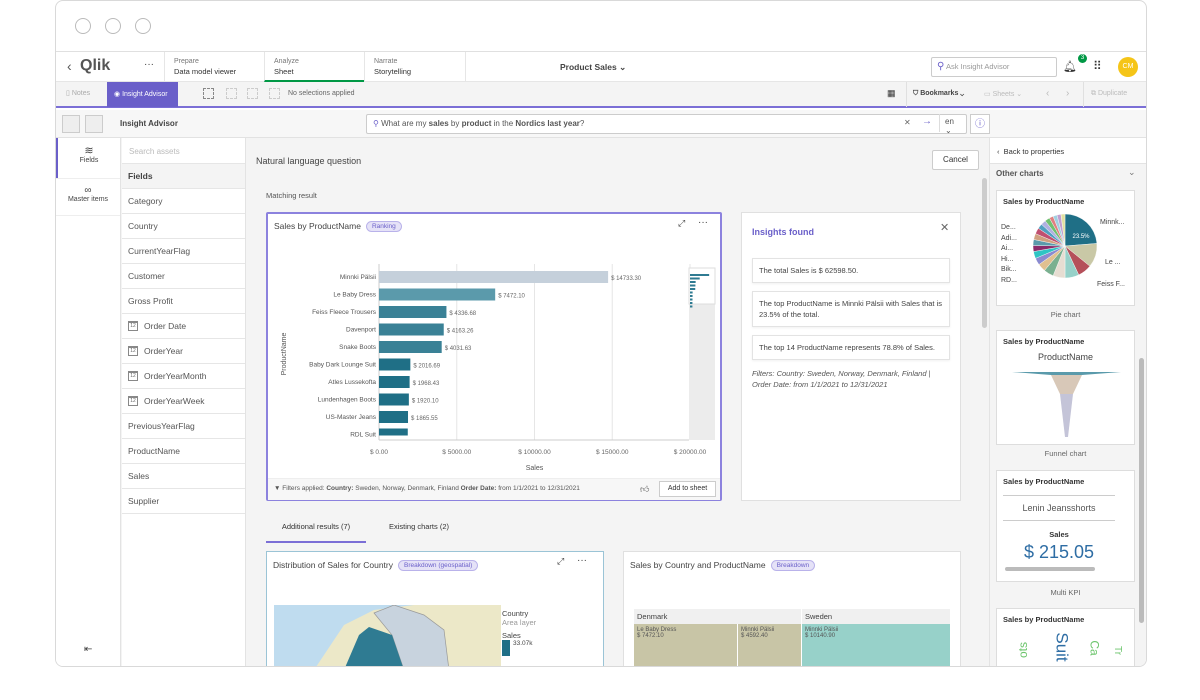 The width and height of the screenshot is (1200, 700). I want to click on nav-master-items: ∞ Master items, so click(88, 197).